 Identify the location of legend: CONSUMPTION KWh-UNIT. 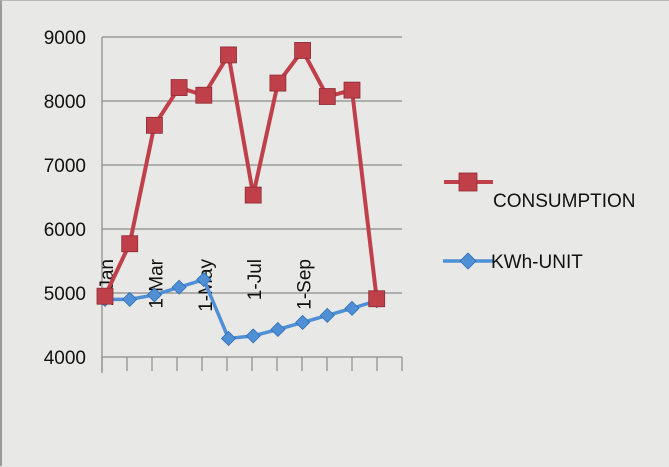
(539, 222).